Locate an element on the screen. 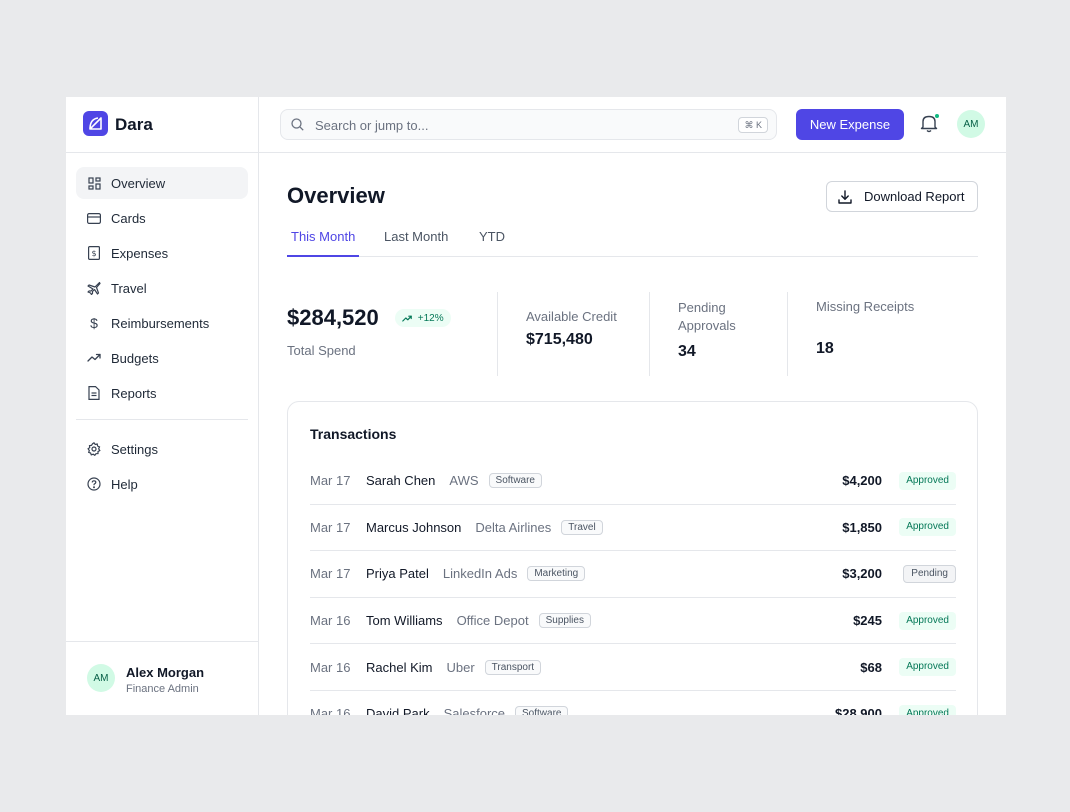 The height and width of the screenshot is (812, 1070). sidebar-item-expenses: $ Expenses is located at coordinates (162, 253).